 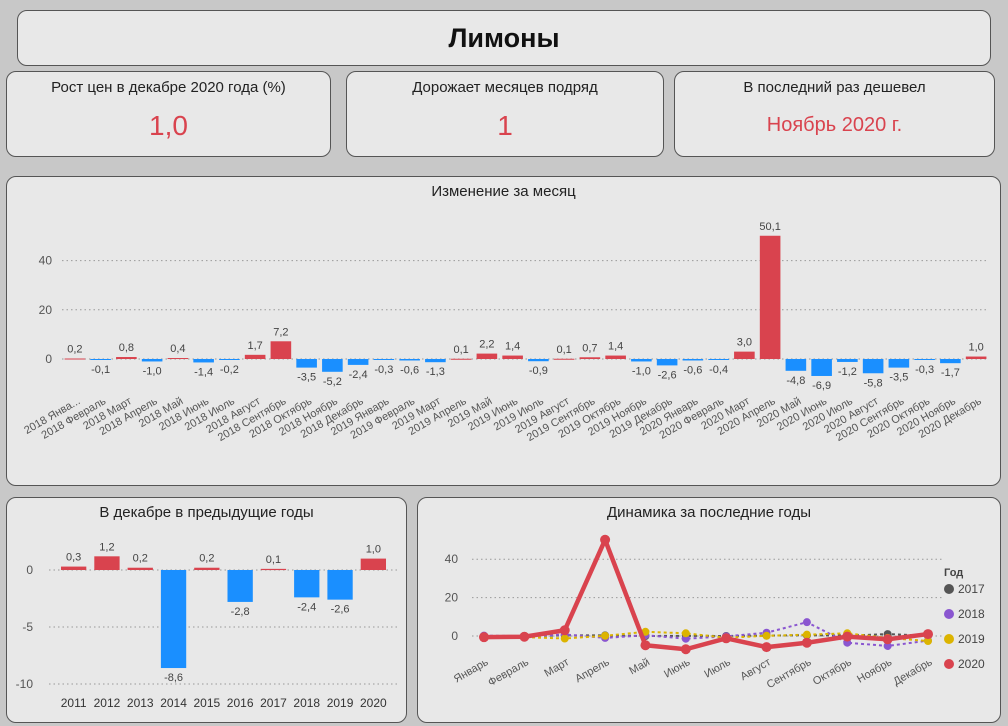 I want to click on data-label: -1,7, so click(x=950, y=373).